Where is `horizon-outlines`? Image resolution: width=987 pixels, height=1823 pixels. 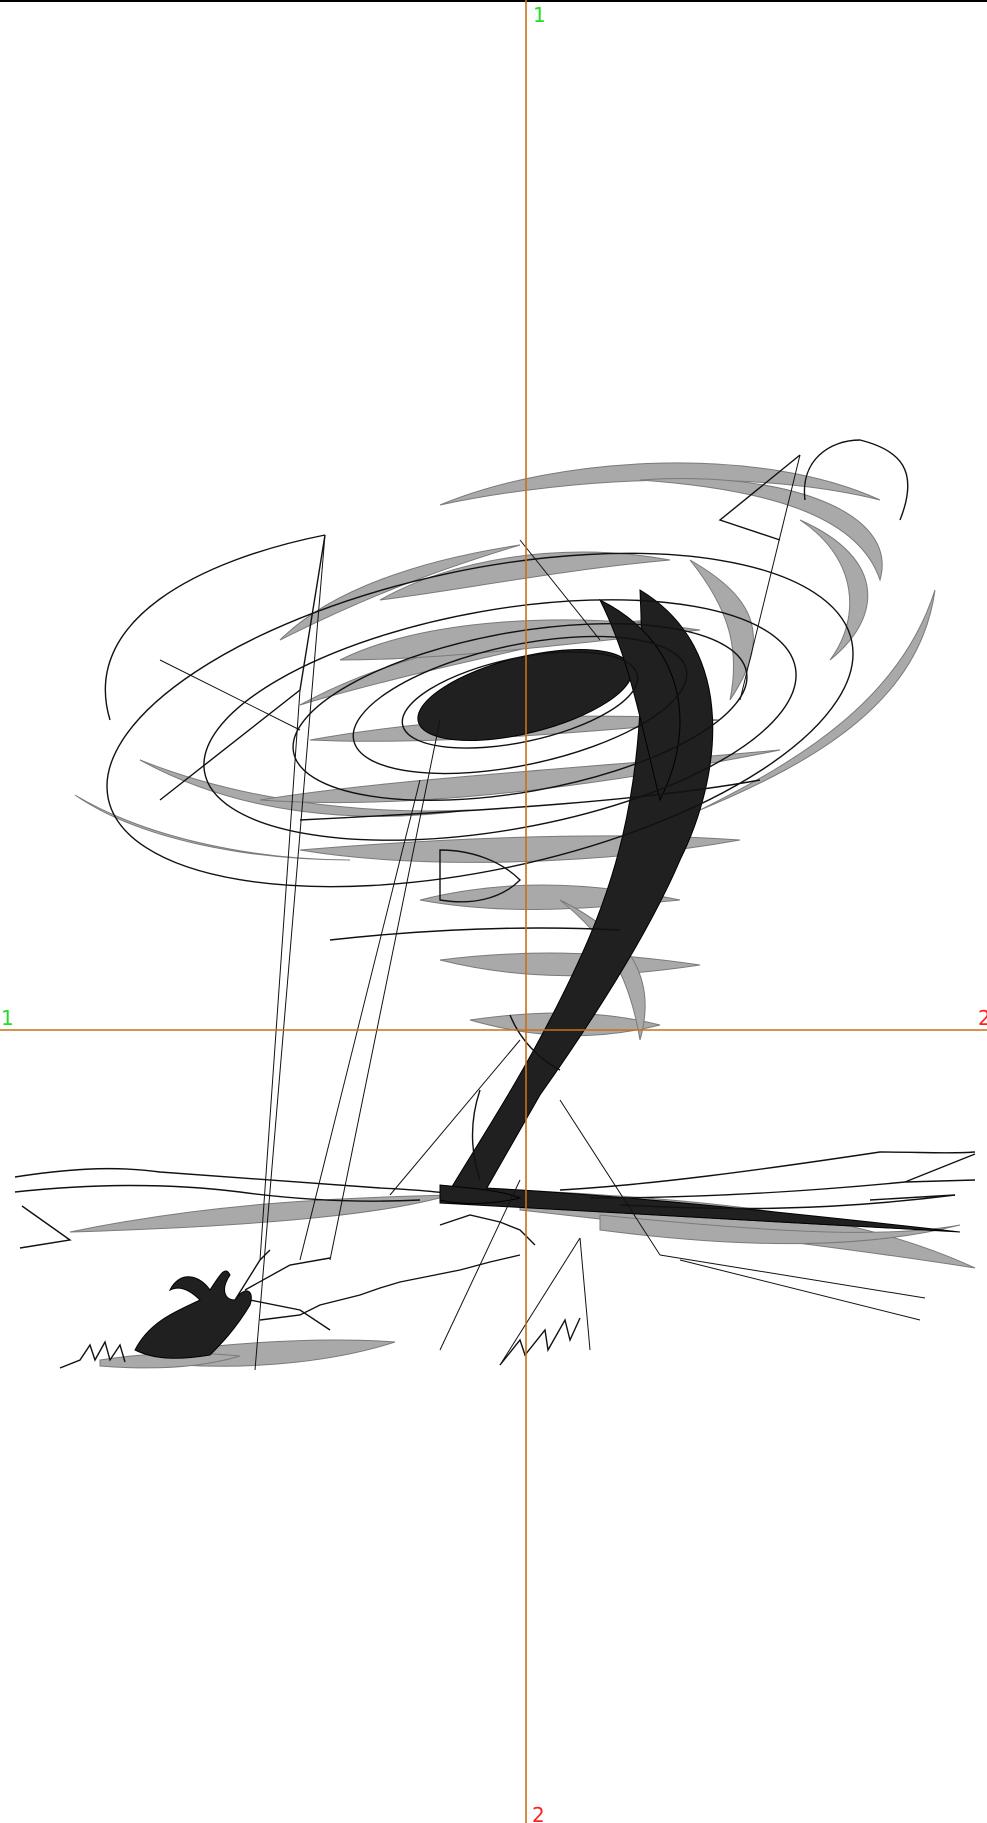
horizon-outlines is located at coordinates (495, 1200).